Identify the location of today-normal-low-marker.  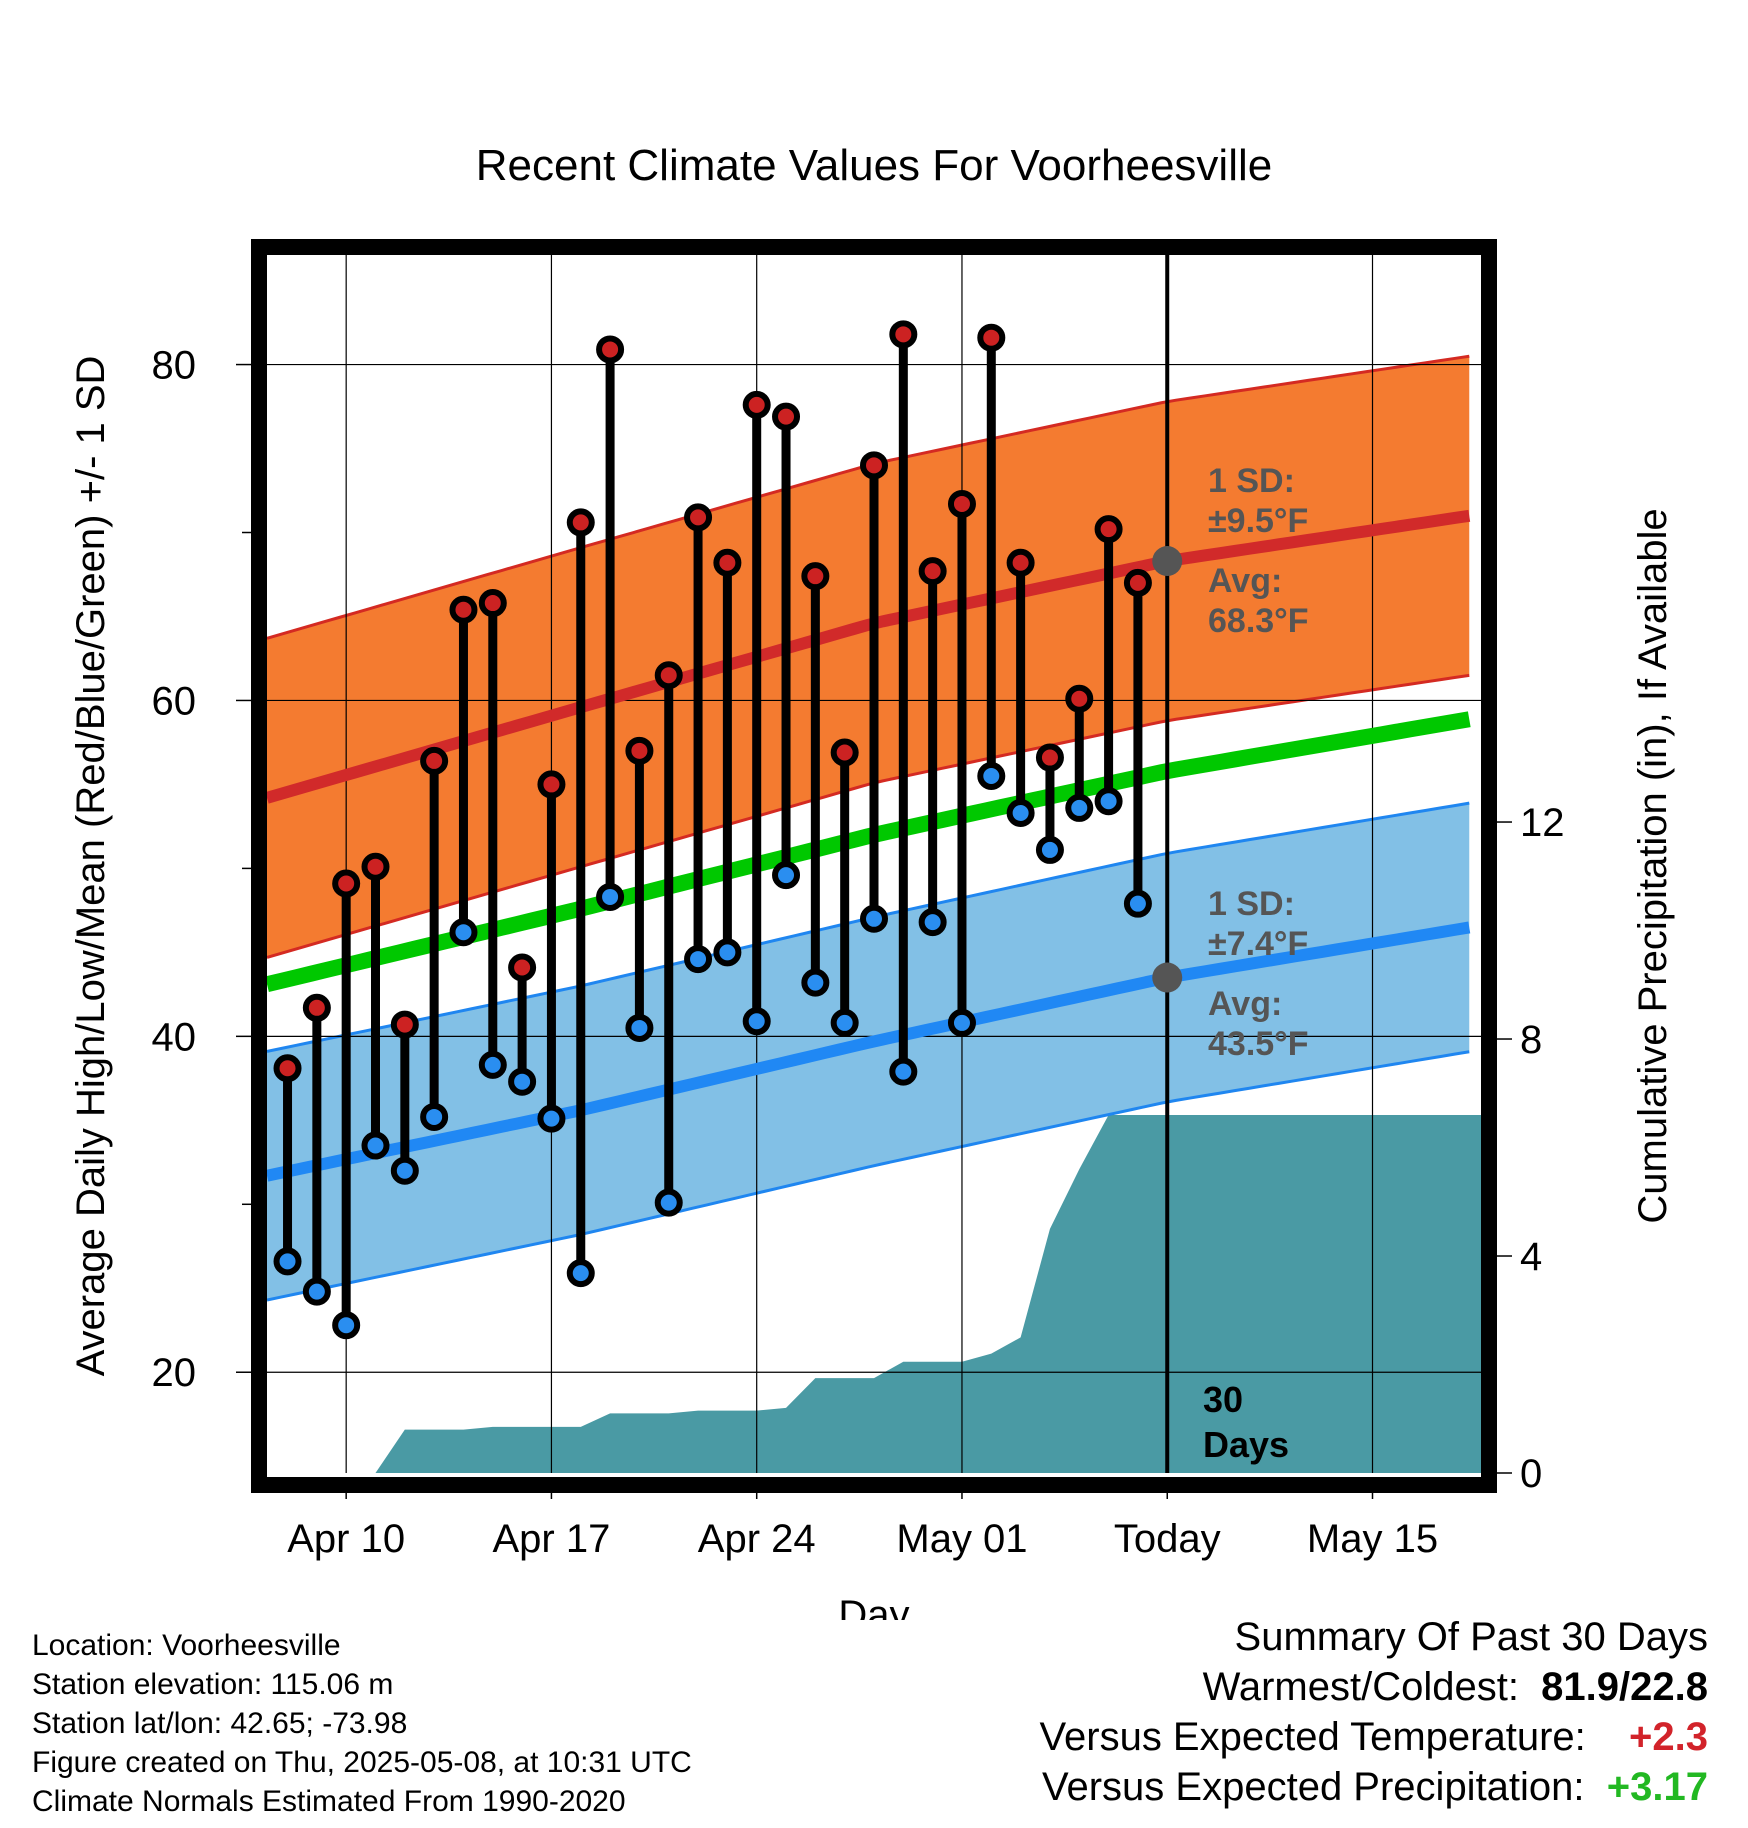
(1167, 977).